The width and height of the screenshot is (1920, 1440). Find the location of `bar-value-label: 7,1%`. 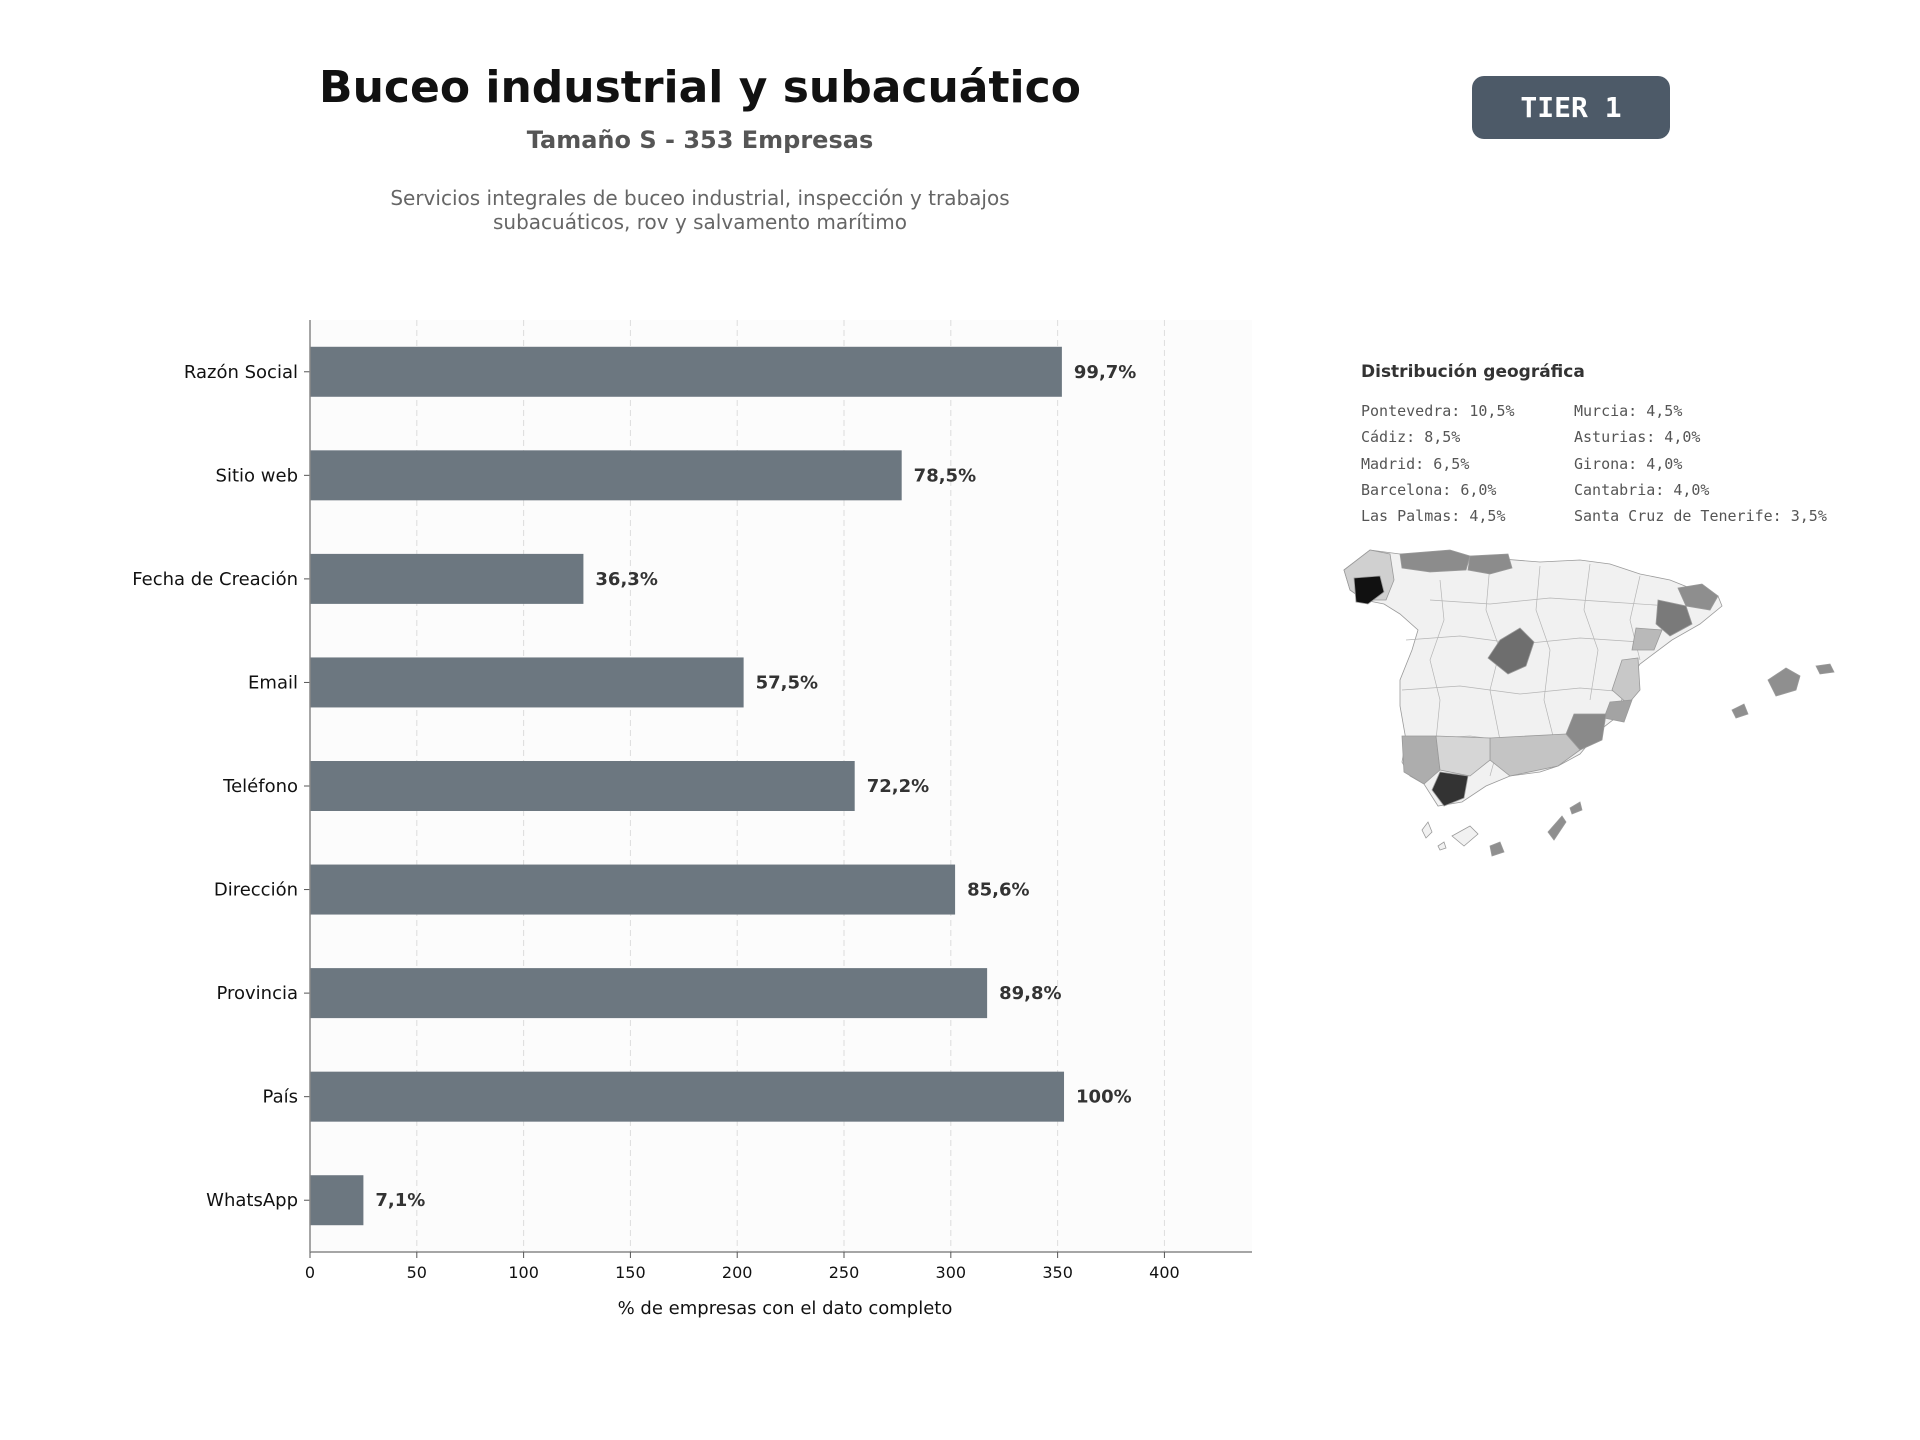

bar-value-label: 7,1% is located at coordinates (400, 1200).